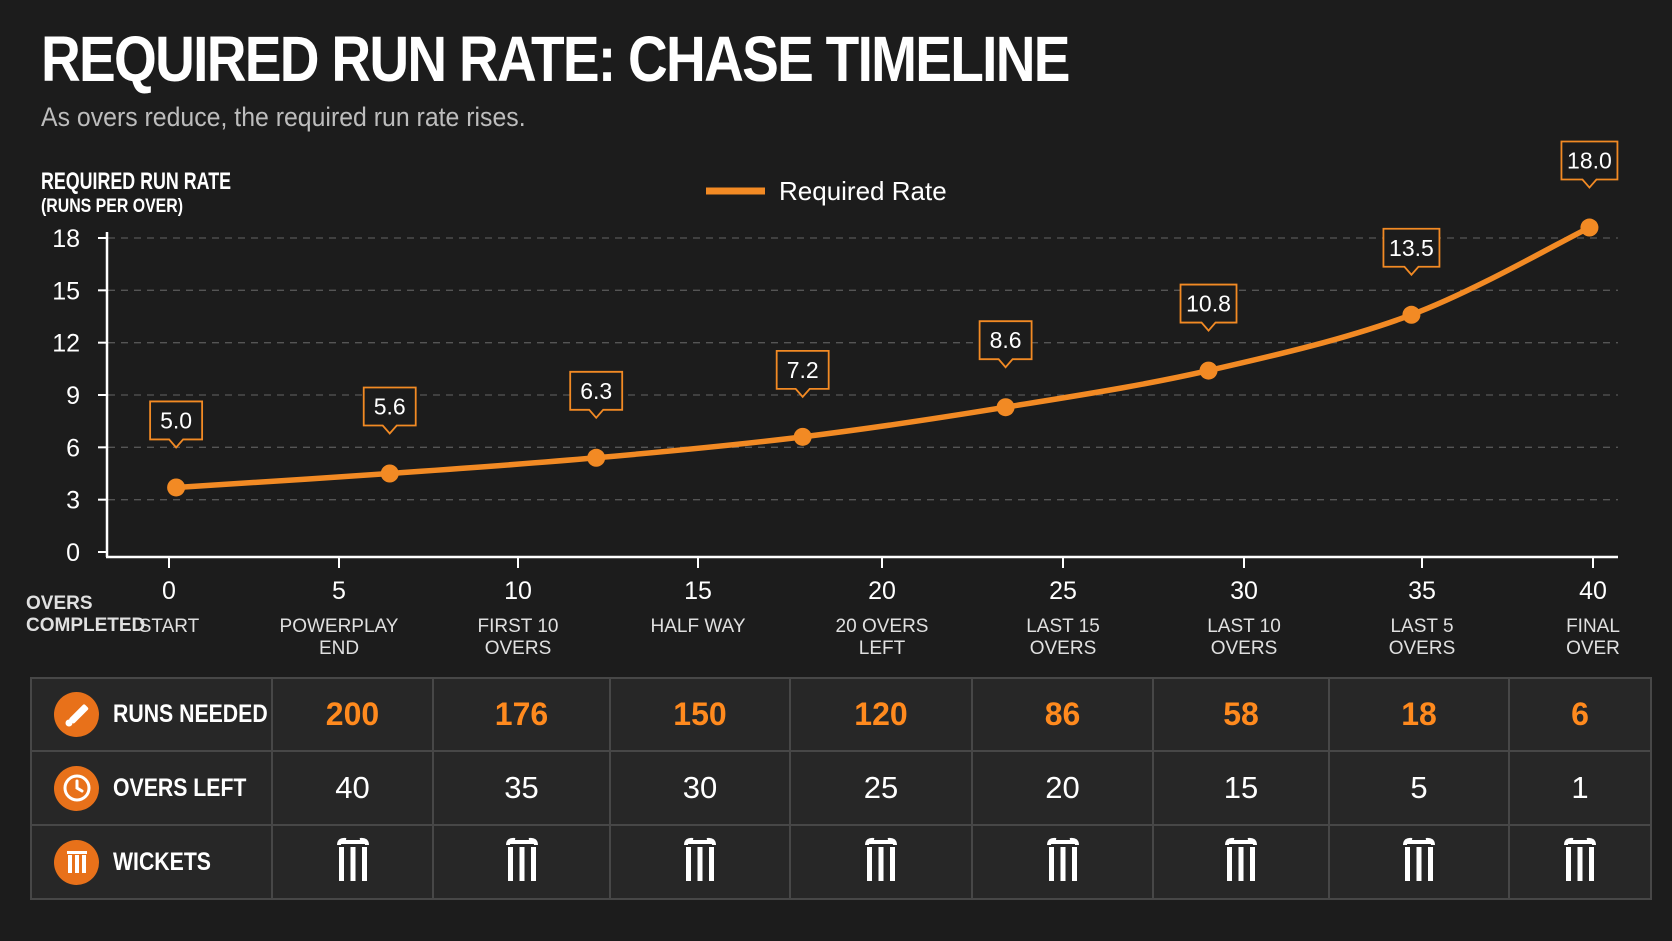 The height and width of the screenshot is (941, 1672). What do you see at coordinates (1589, 161) in the screenshot?
I see `data-label: 18.0` at bounding box center [1589, 161].